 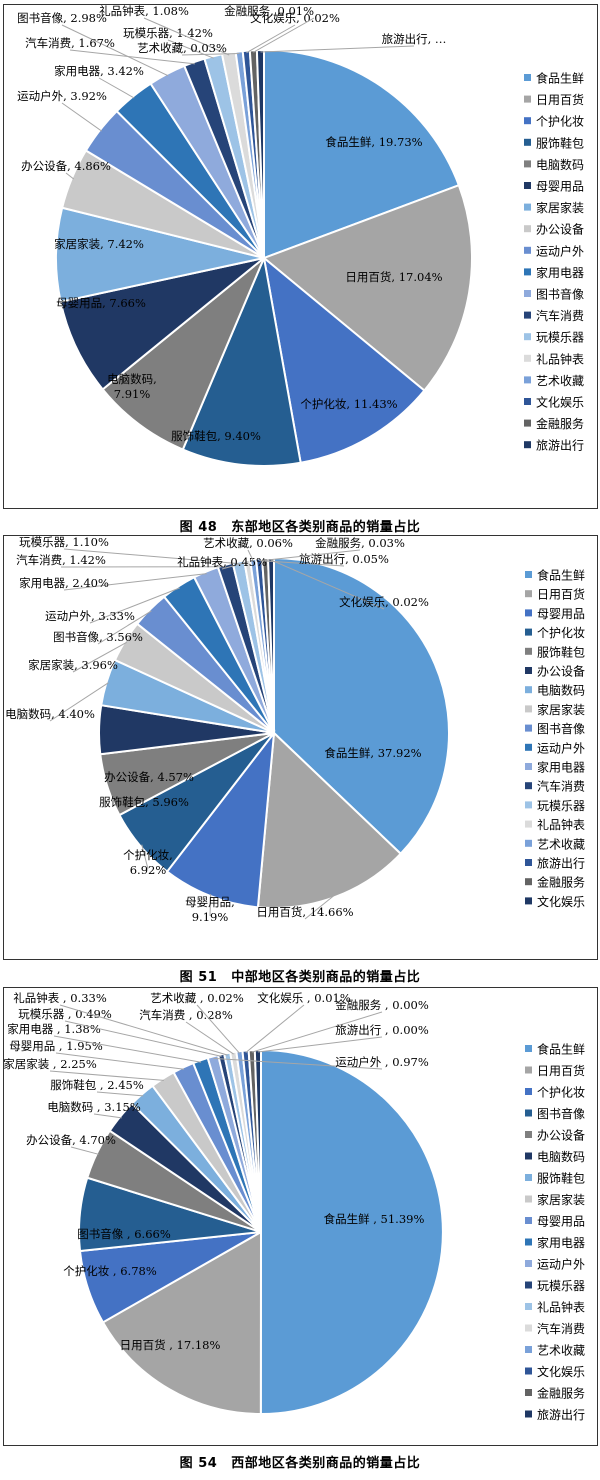 I want to click on legend-item: 汽车消费, so click(x=554, y=315).